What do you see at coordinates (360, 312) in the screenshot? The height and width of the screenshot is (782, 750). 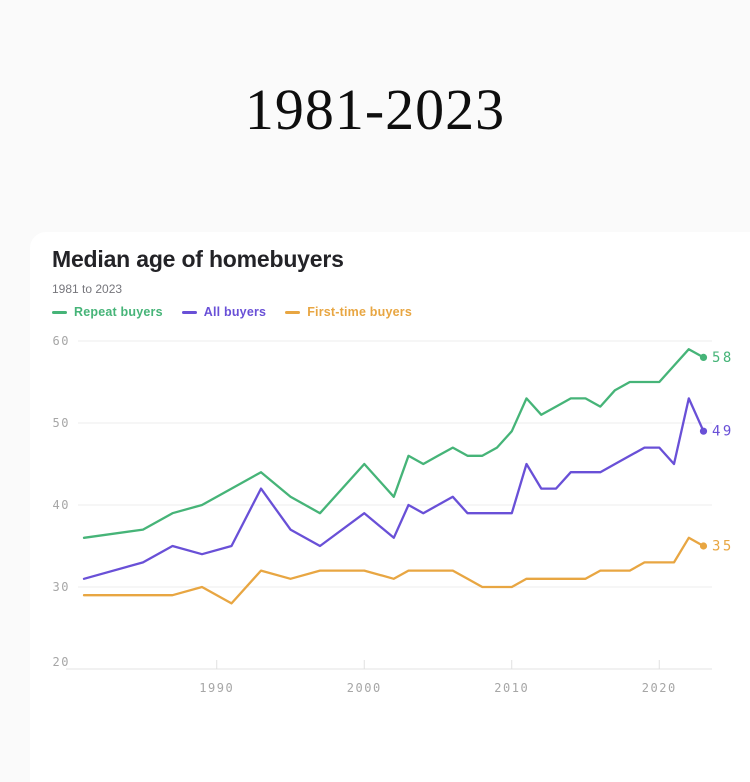 I see `legend-label: First-time buyers` at bounding box center [360, 312].